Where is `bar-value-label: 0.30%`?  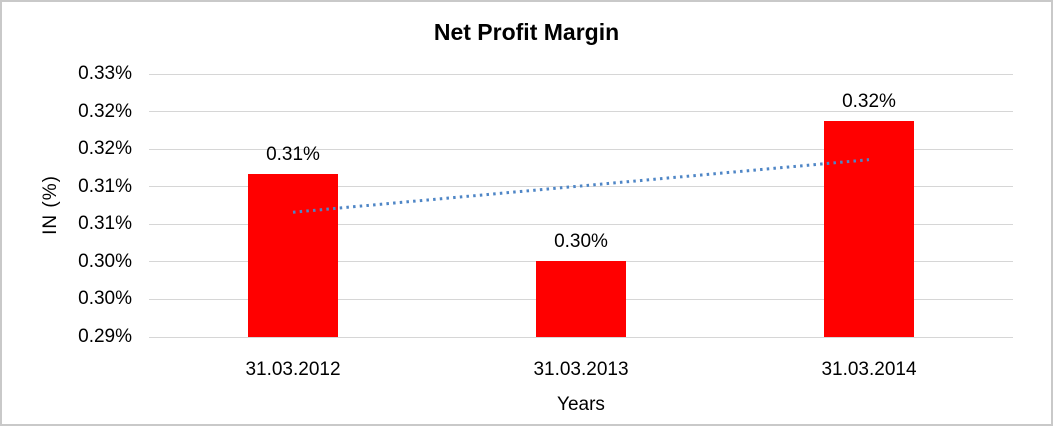 bar-value-label: 0.30% is located at coordinates (581, 242).